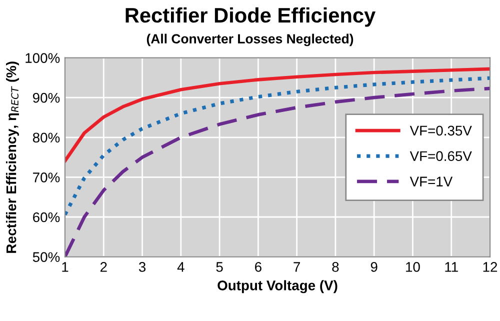  I want to click on y-tick-label: 50%, so click(46, 257).